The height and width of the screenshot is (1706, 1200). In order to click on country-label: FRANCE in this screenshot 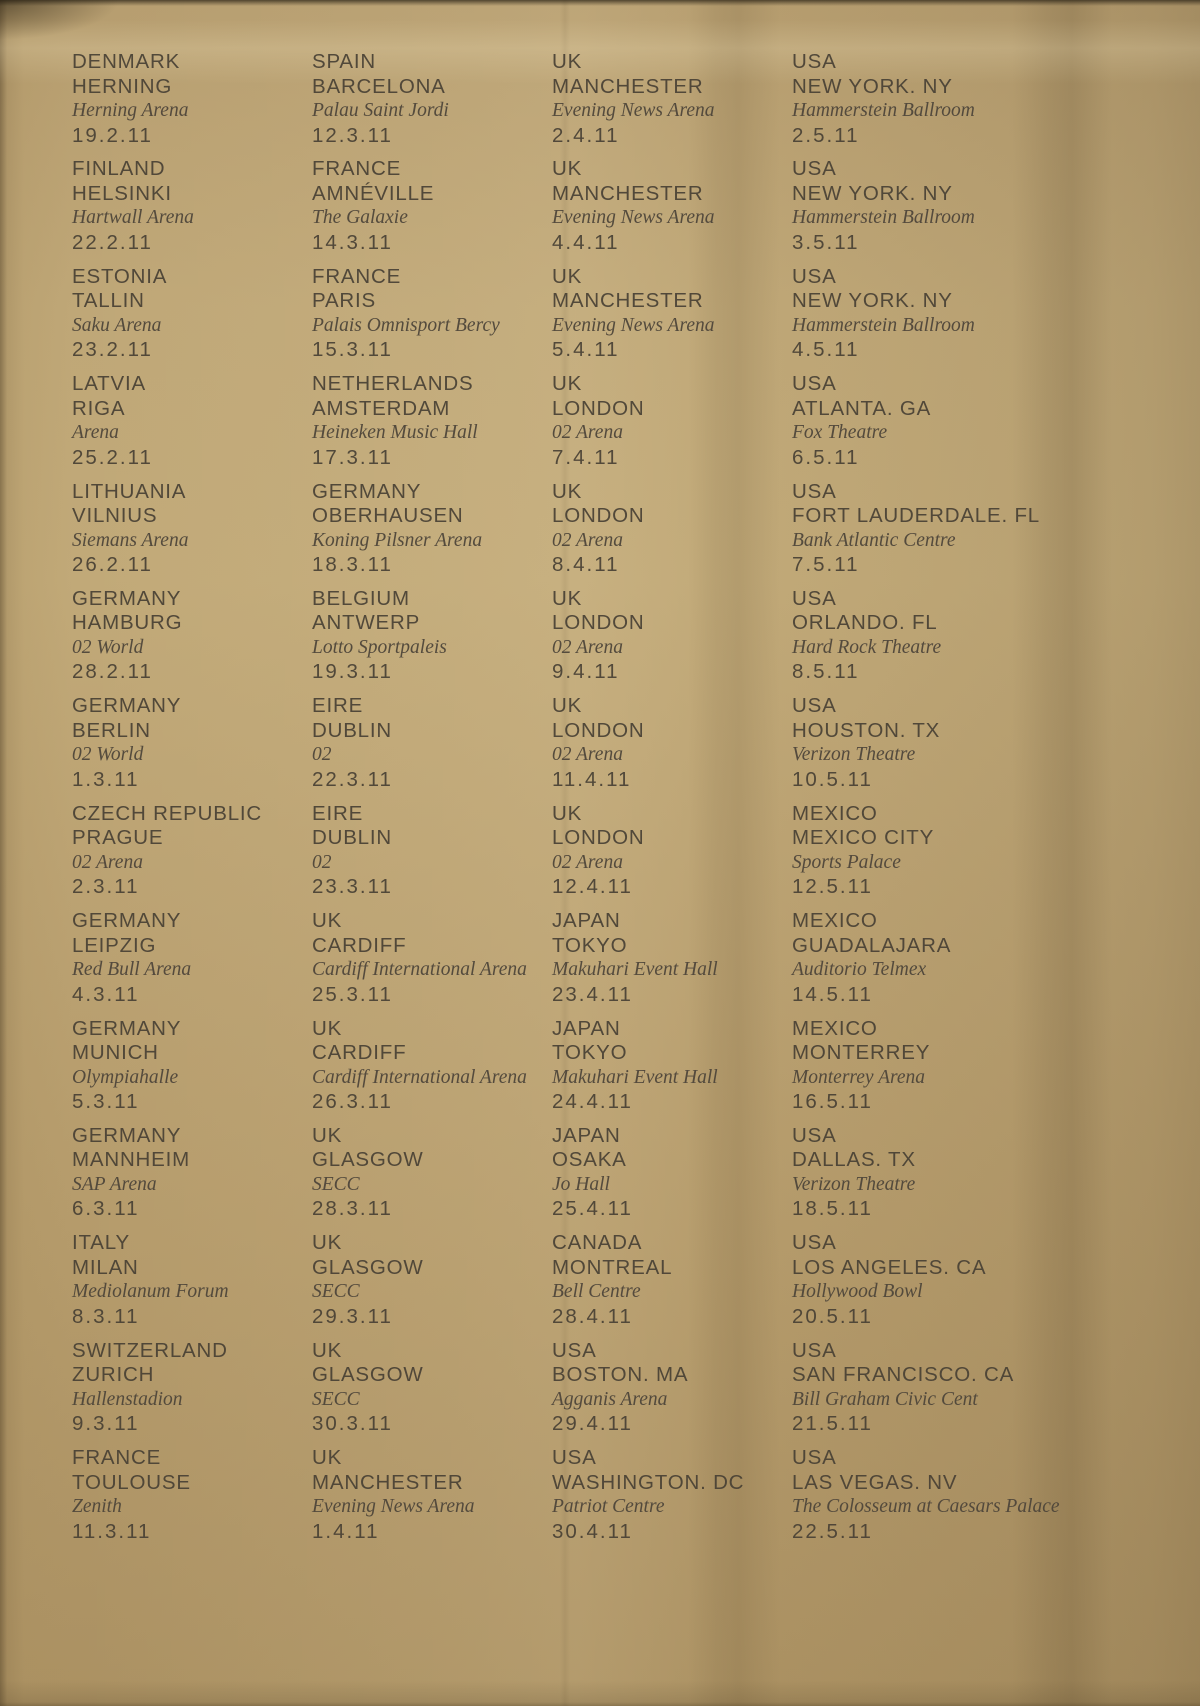, I will do `click(357, 276)`.